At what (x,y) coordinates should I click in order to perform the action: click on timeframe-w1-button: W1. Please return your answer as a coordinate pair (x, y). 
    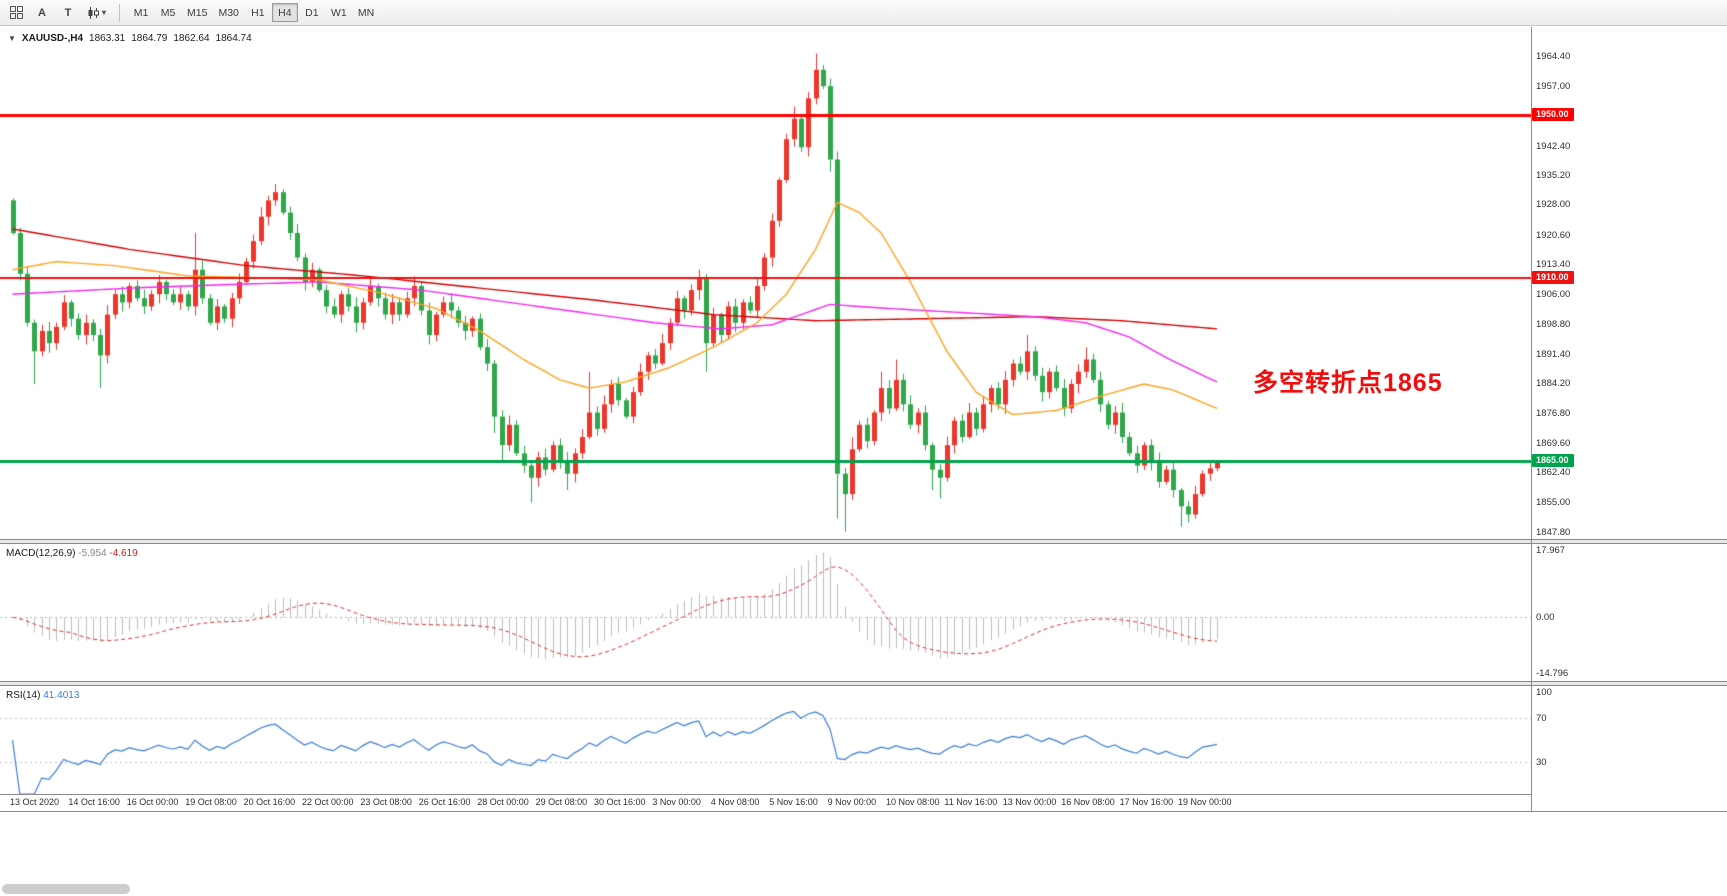
    Looking at the image, I should click on (339, 12).